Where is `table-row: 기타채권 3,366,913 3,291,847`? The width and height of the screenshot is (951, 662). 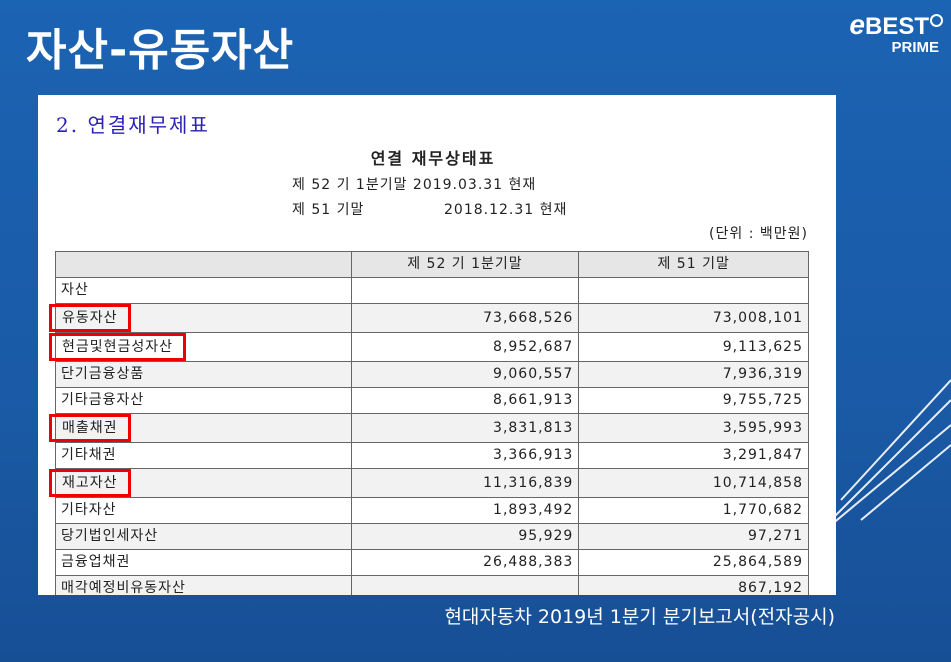
table-row: 기타채권 3,366,913 3,291,847 is located at coordinates (432, 455).